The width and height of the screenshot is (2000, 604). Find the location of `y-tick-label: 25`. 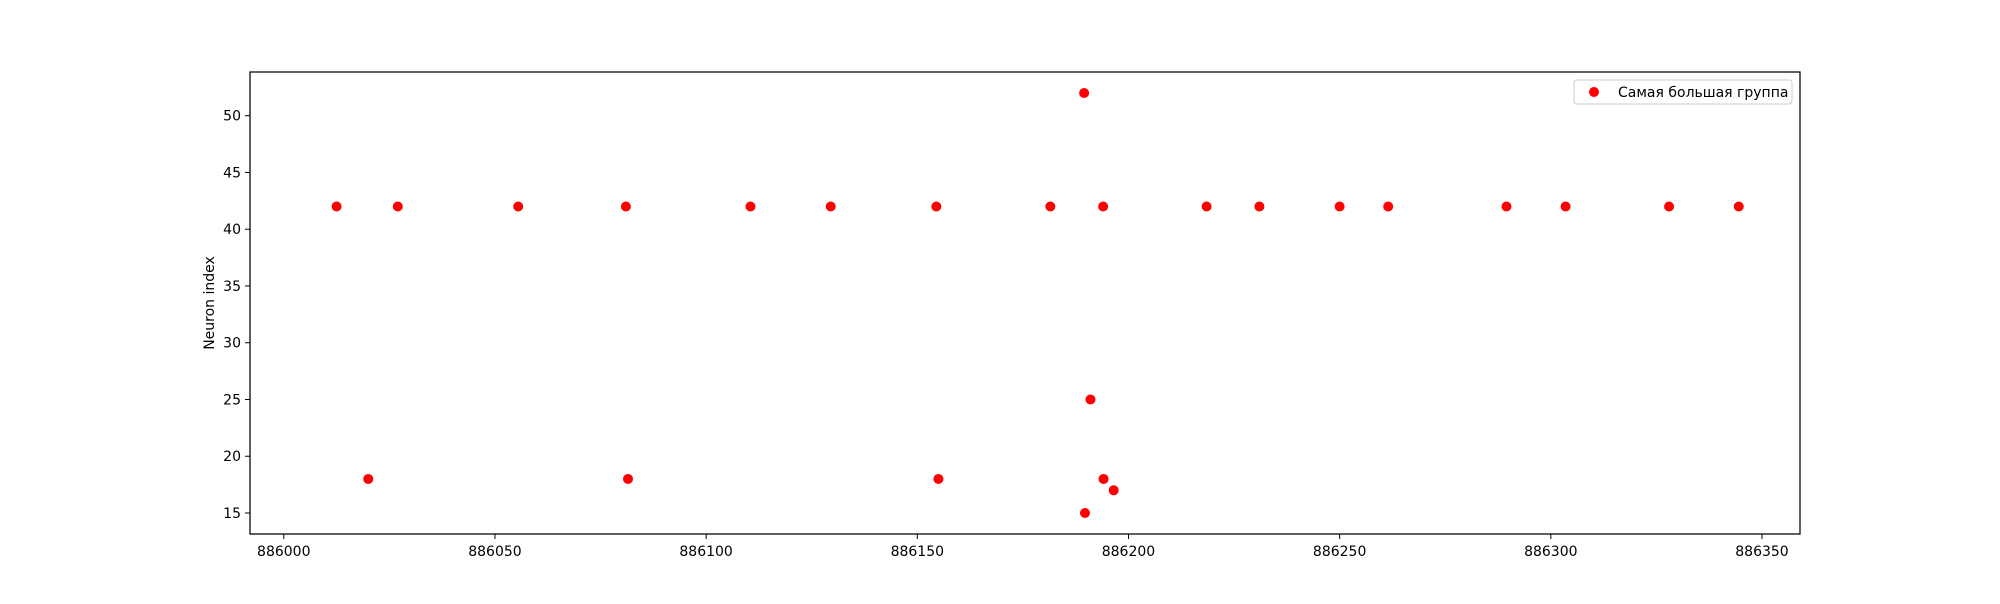

y-tick-label: 25 is located at coordinates (232, 400).